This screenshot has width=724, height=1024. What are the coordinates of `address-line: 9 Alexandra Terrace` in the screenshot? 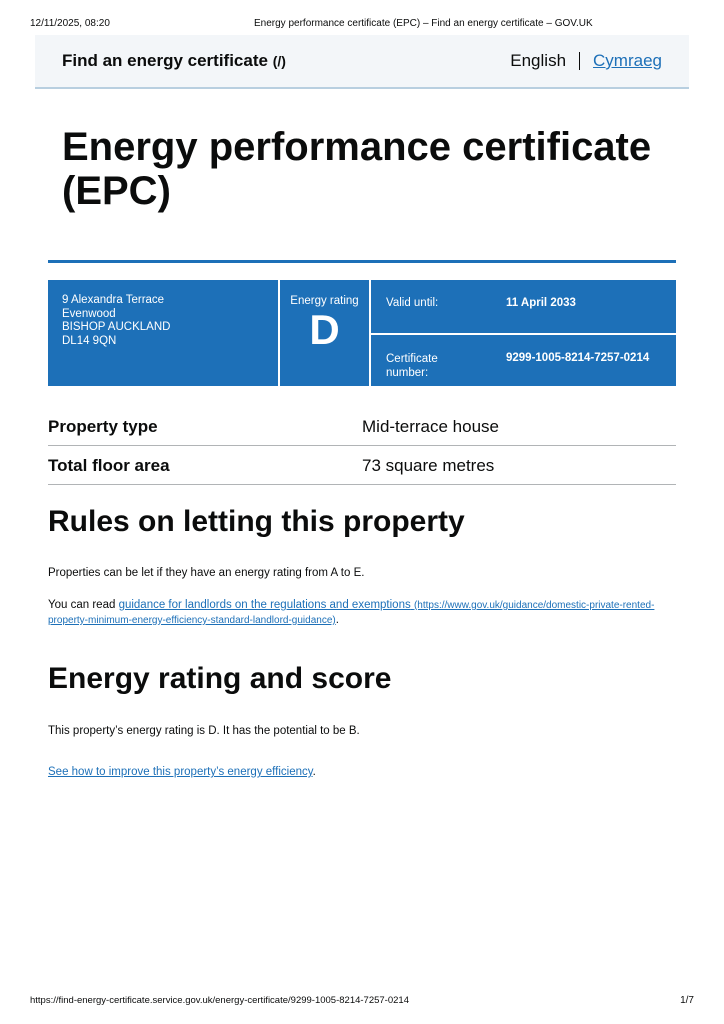 It's located at (113, 300).